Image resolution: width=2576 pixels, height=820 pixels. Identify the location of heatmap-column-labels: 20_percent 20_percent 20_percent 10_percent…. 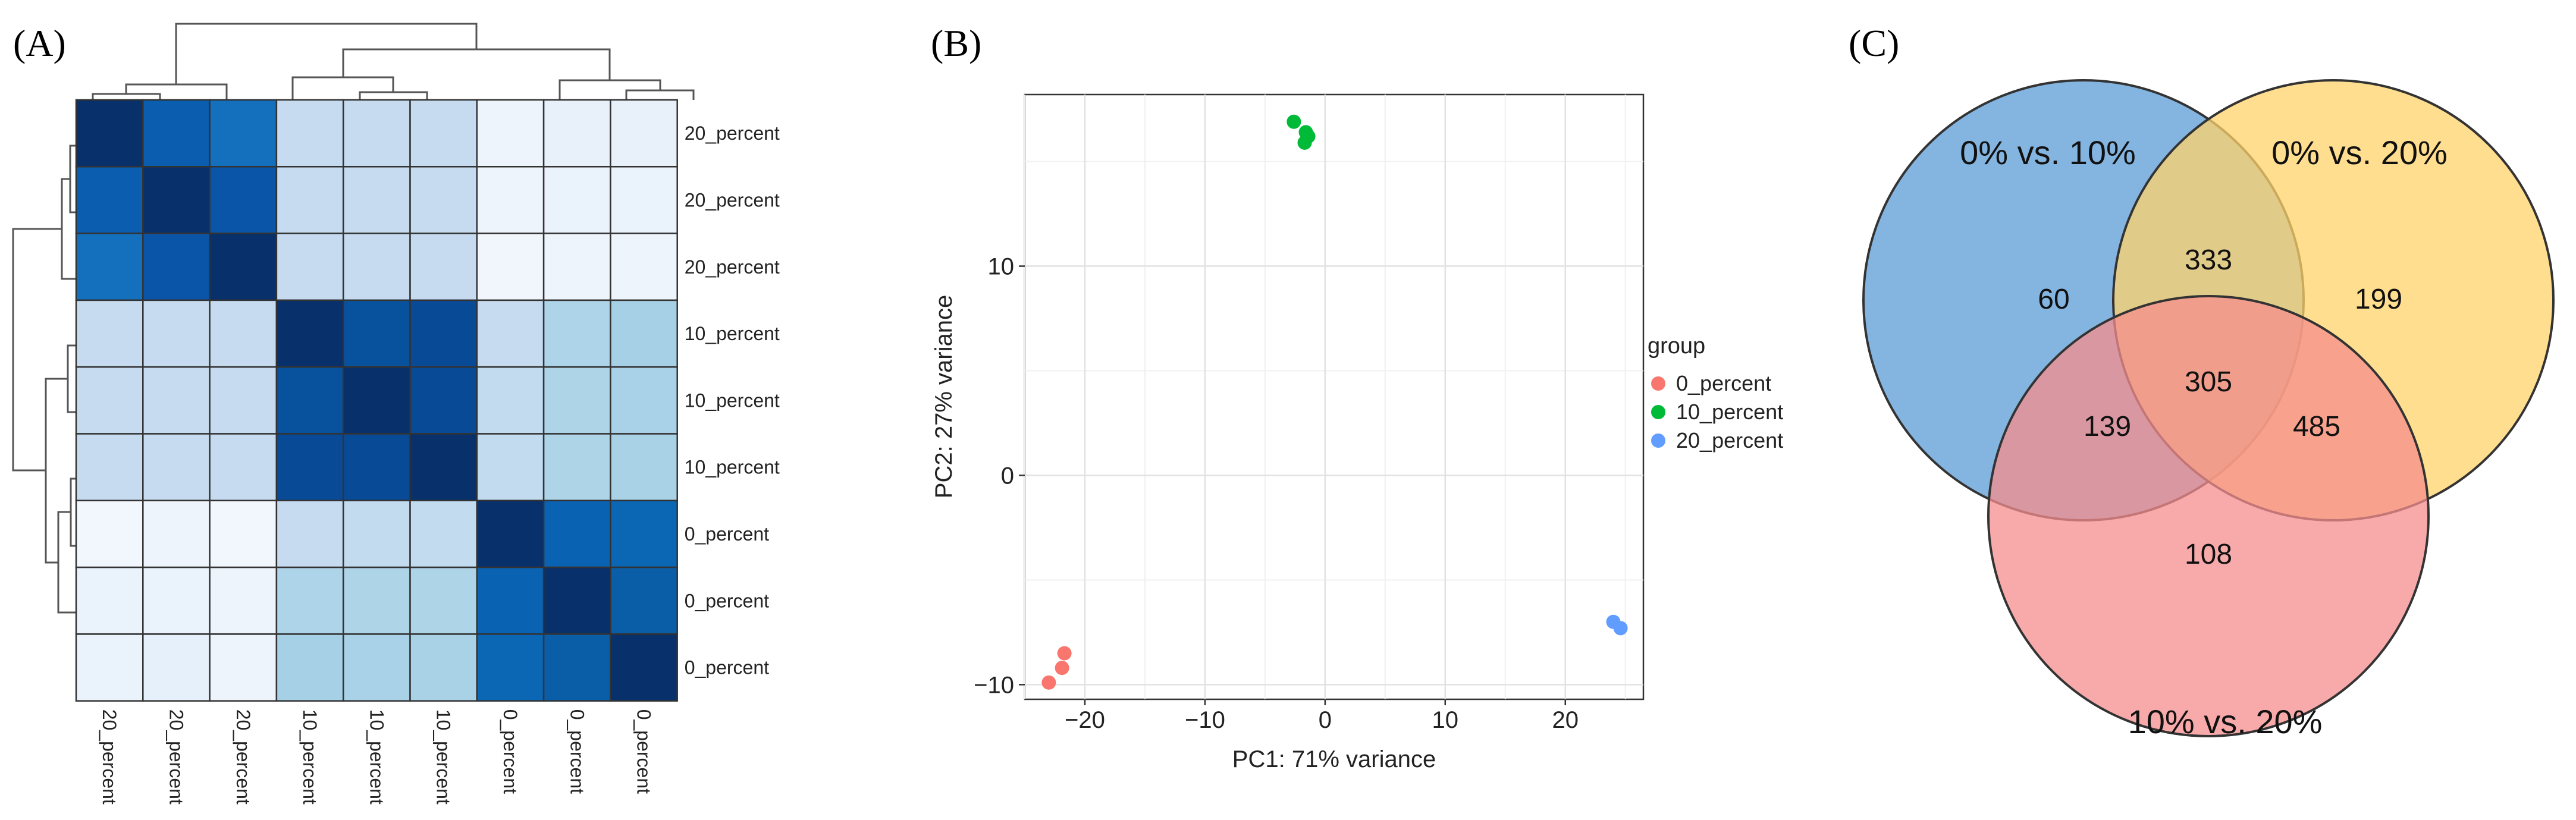
(376, 757).